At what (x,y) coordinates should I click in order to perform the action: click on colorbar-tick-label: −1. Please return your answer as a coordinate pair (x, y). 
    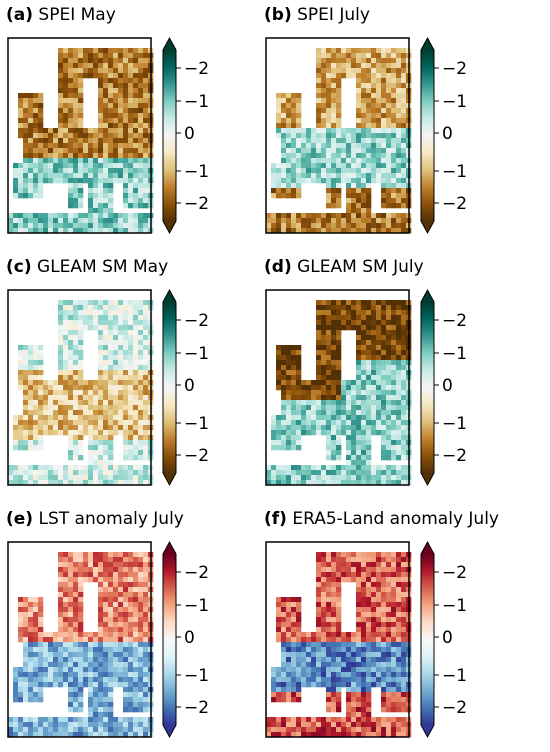
    Looking at the image, I should click on (454, 424).